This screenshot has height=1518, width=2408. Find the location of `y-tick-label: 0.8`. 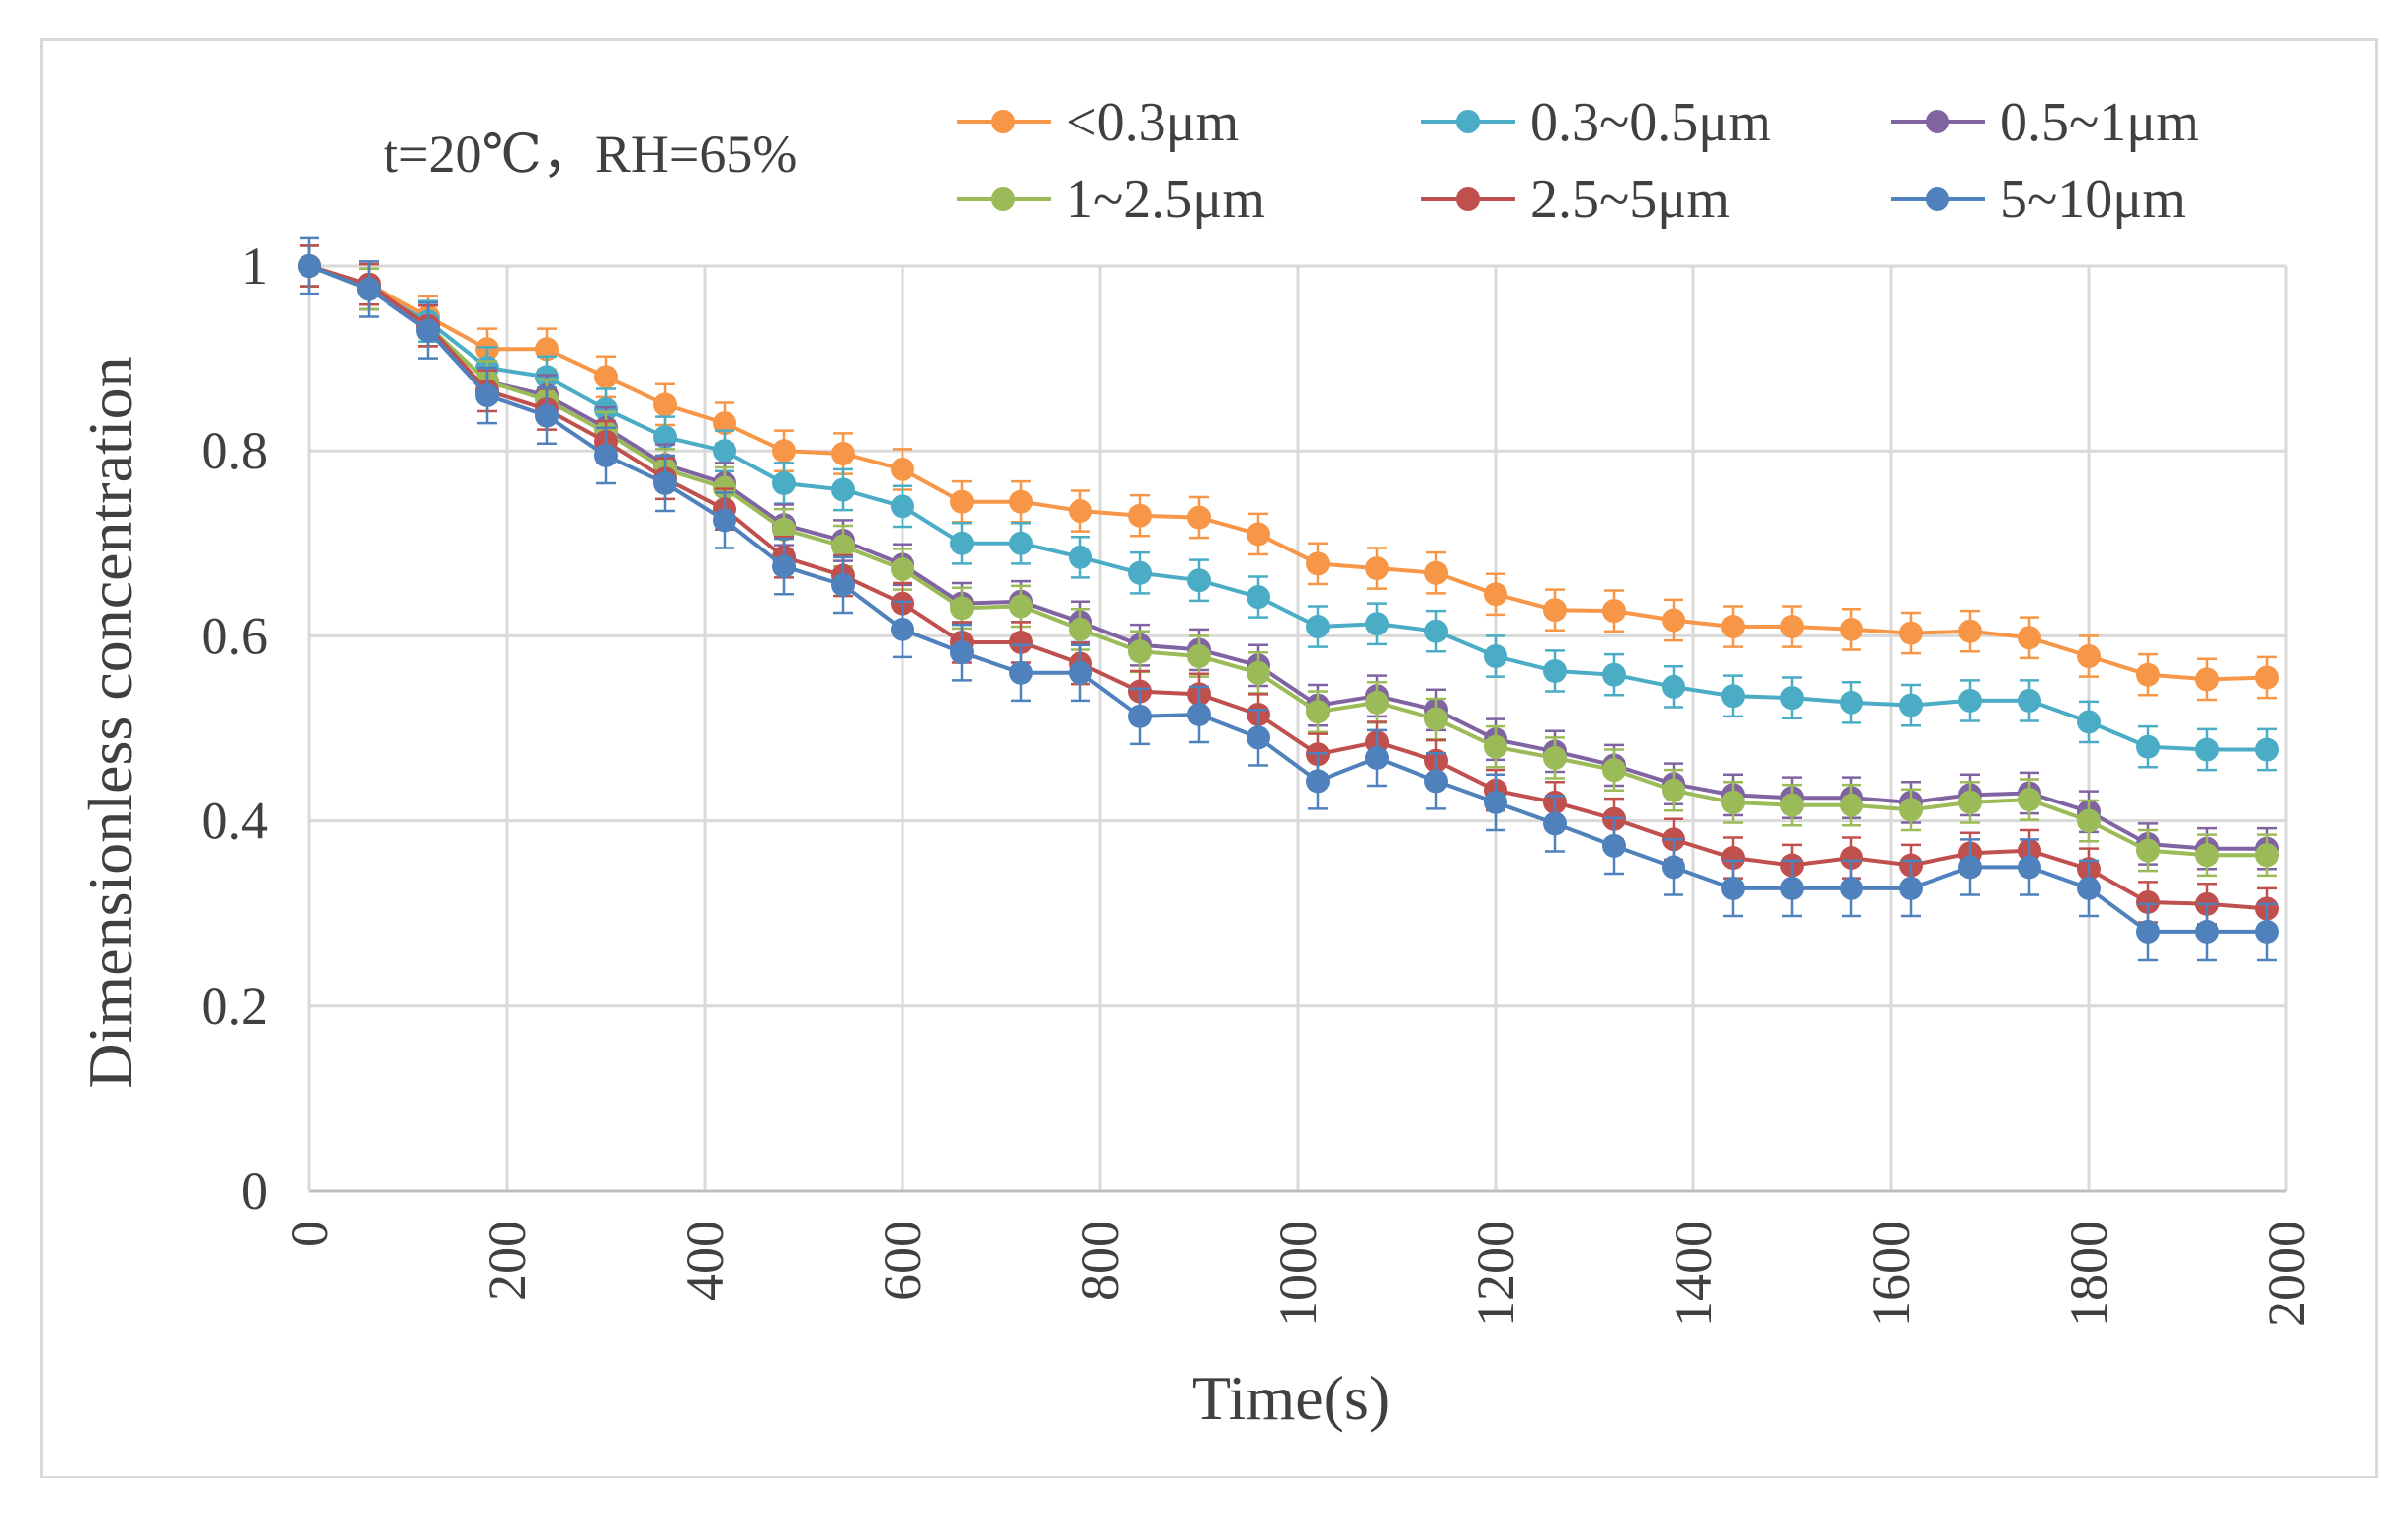

y-tick-label: 0.8 is located at coordinates (235, 450).